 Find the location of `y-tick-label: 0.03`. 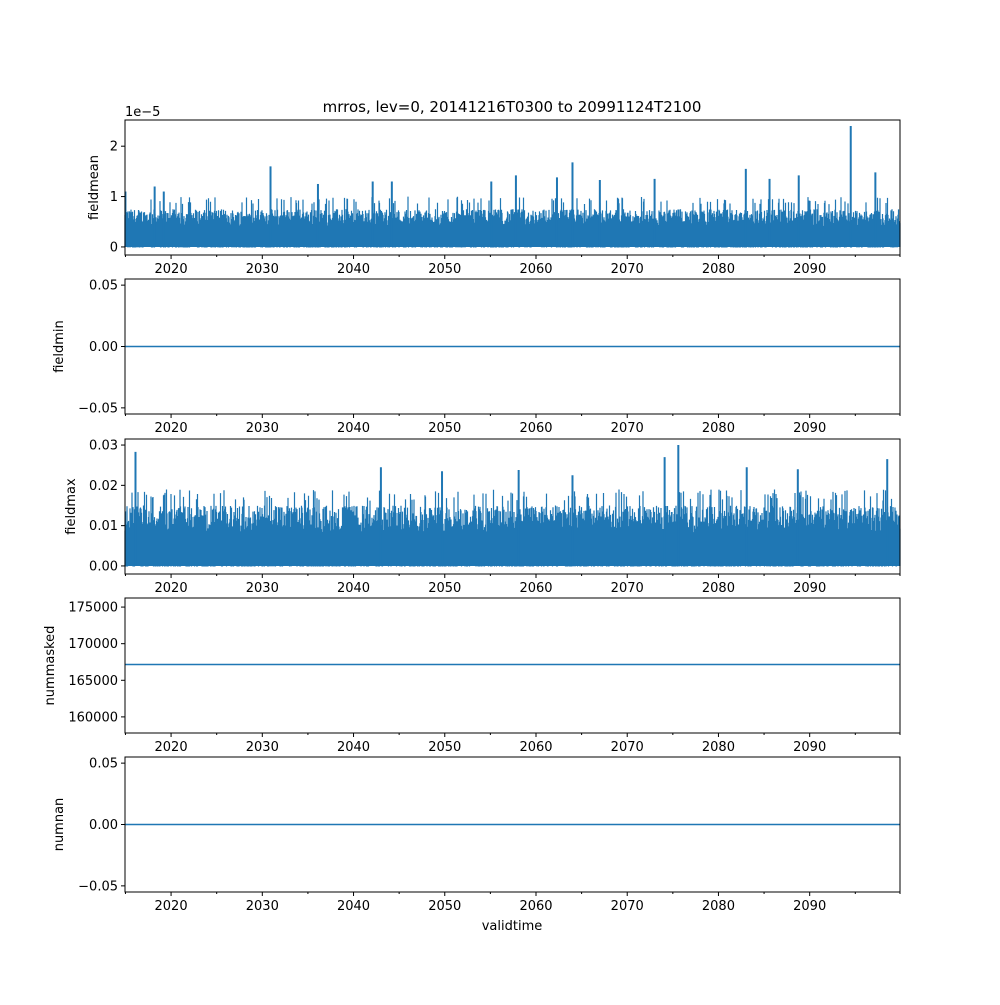

y-tick-label: 0.03 is located at coordinates (103, 446).